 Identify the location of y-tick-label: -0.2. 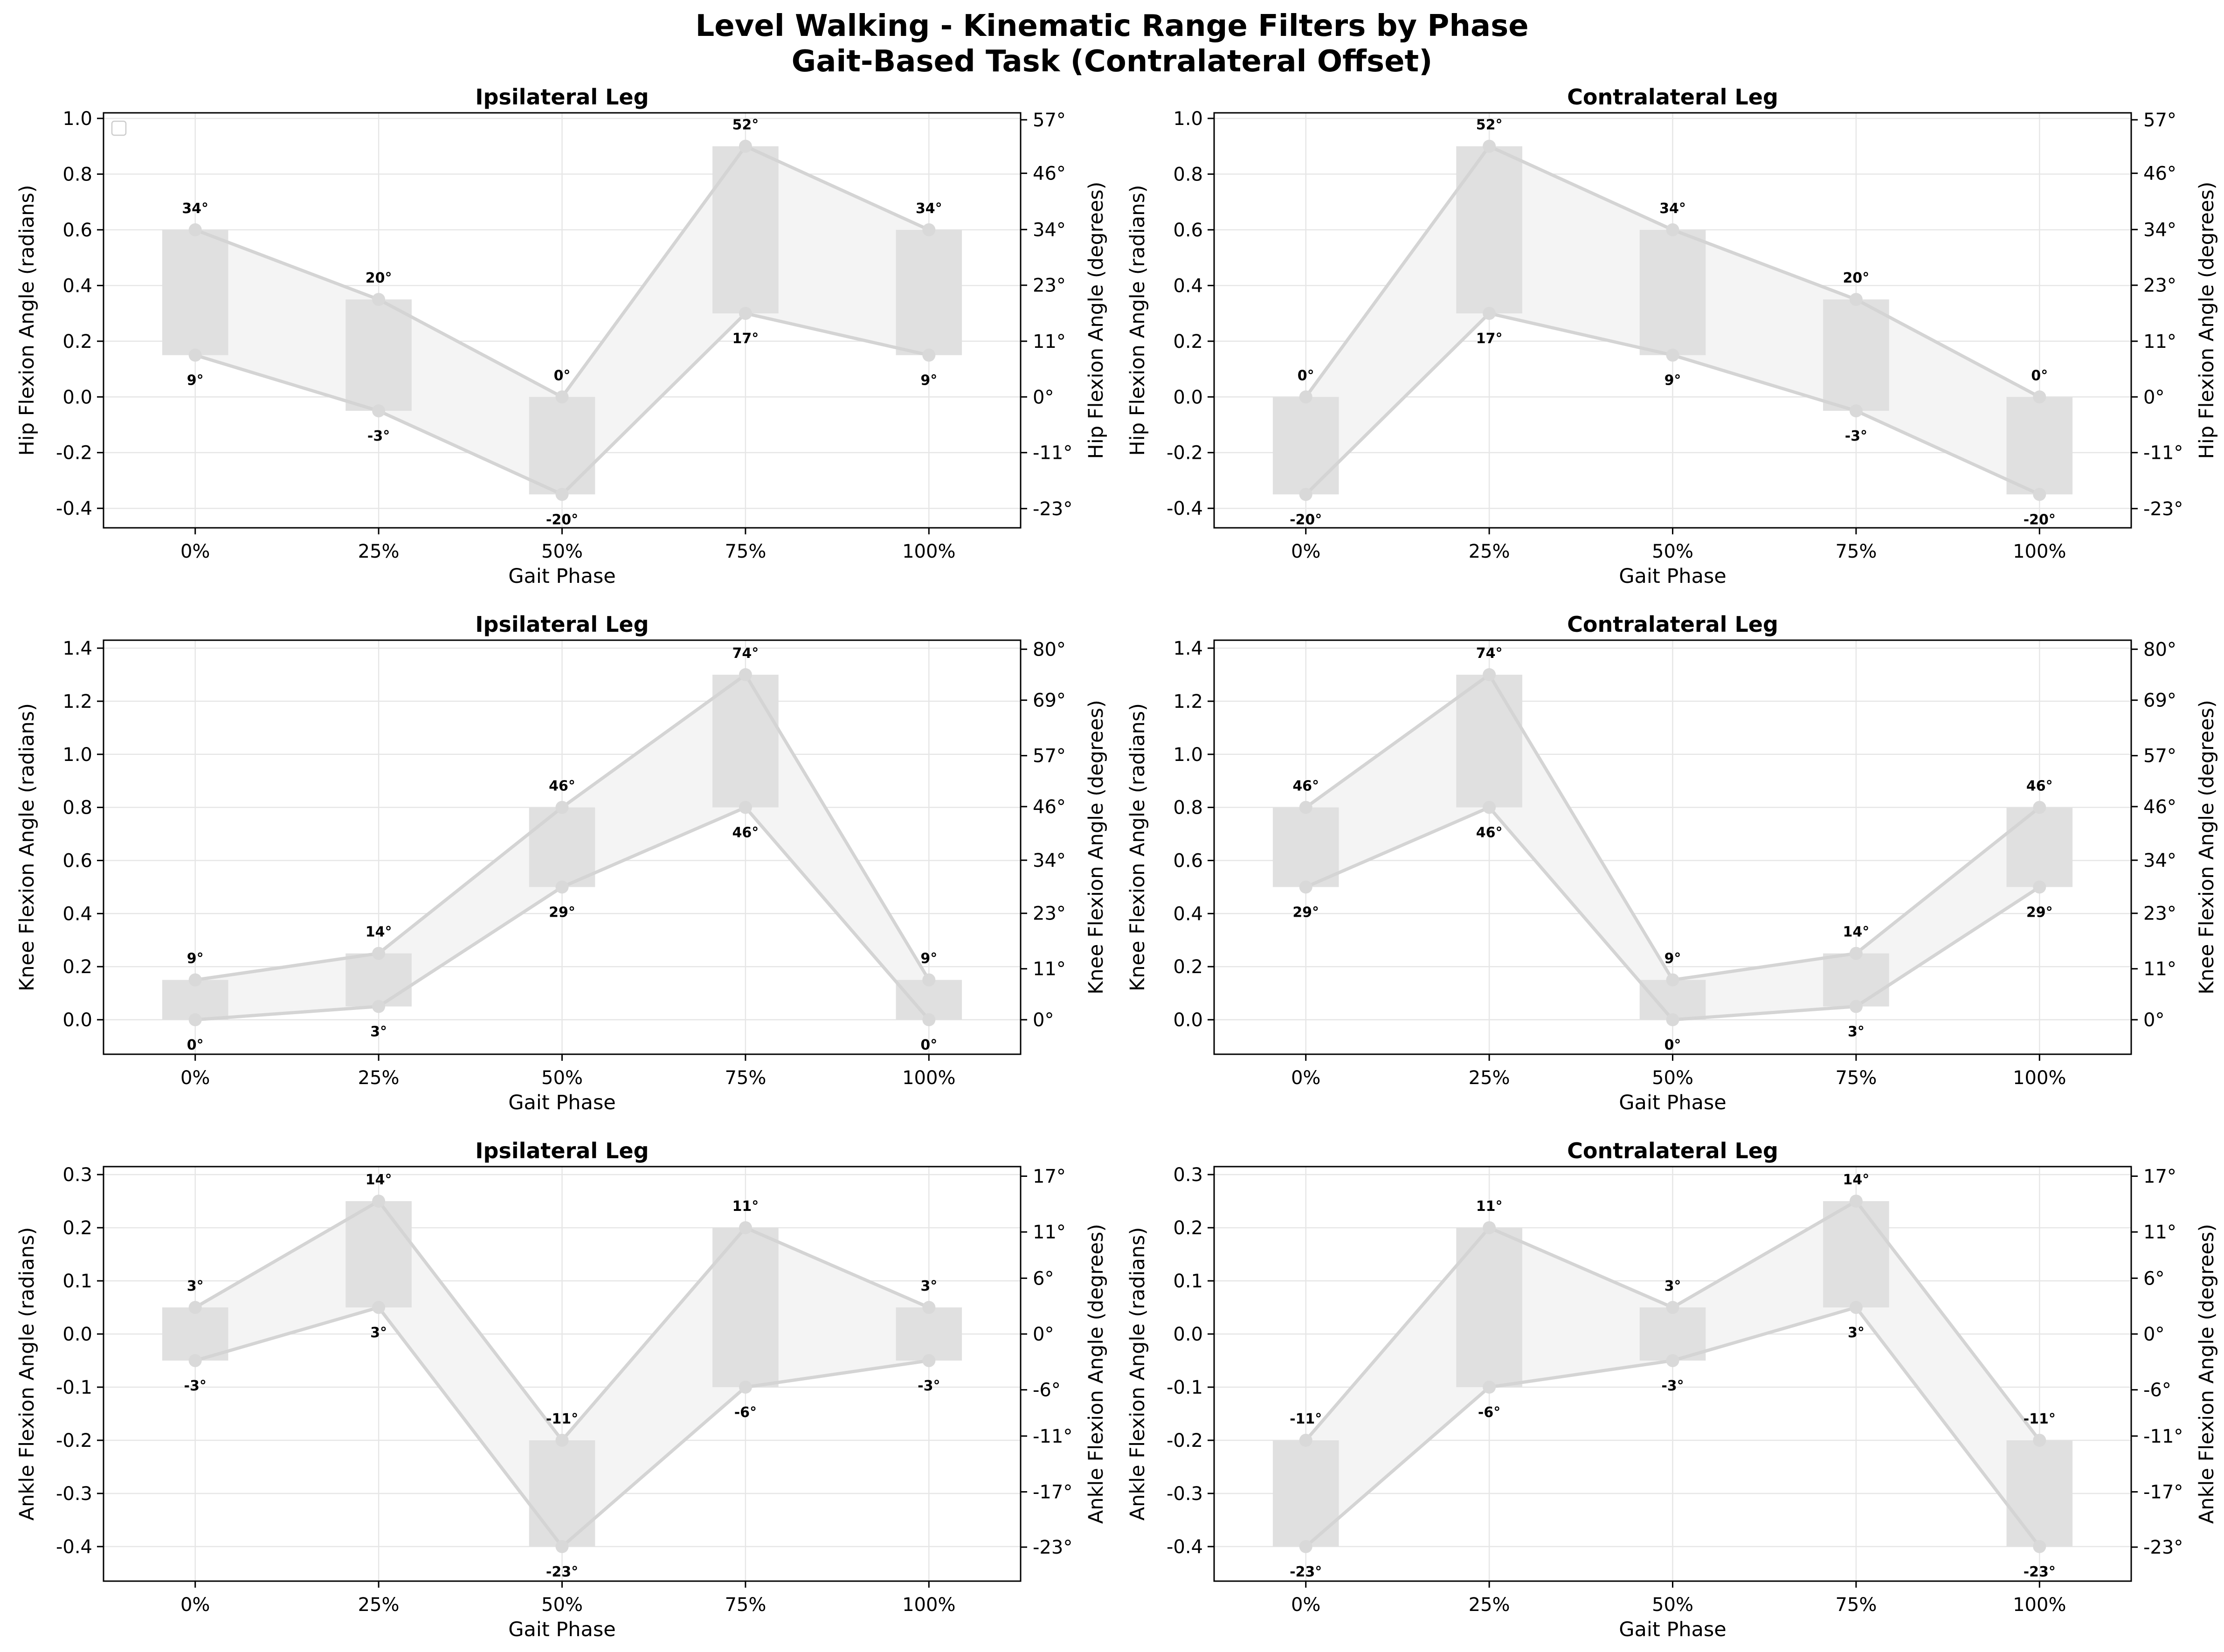
(74, 453).